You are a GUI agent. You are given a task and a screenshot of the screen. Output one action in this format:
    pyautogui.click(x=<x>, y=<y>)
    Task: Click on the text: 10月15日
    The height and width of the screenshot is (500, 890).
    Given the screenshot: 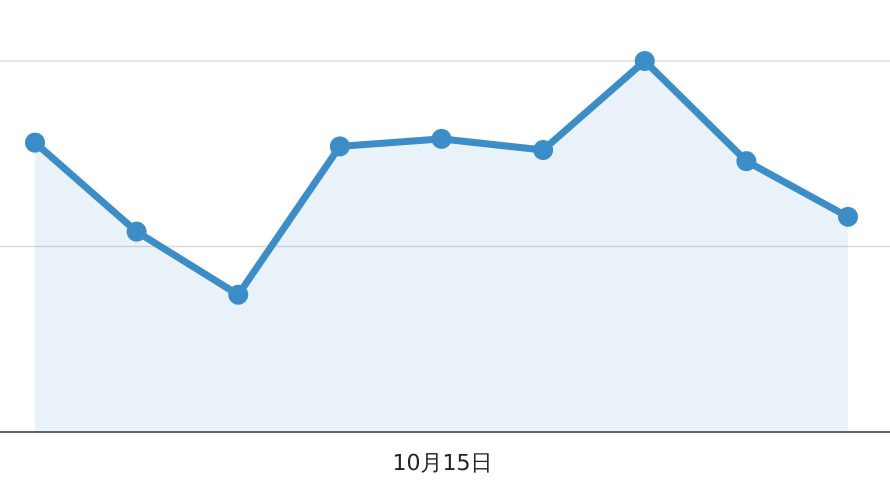 What is the action you would take?
    pyautogui.click(x=442, y=463)
    